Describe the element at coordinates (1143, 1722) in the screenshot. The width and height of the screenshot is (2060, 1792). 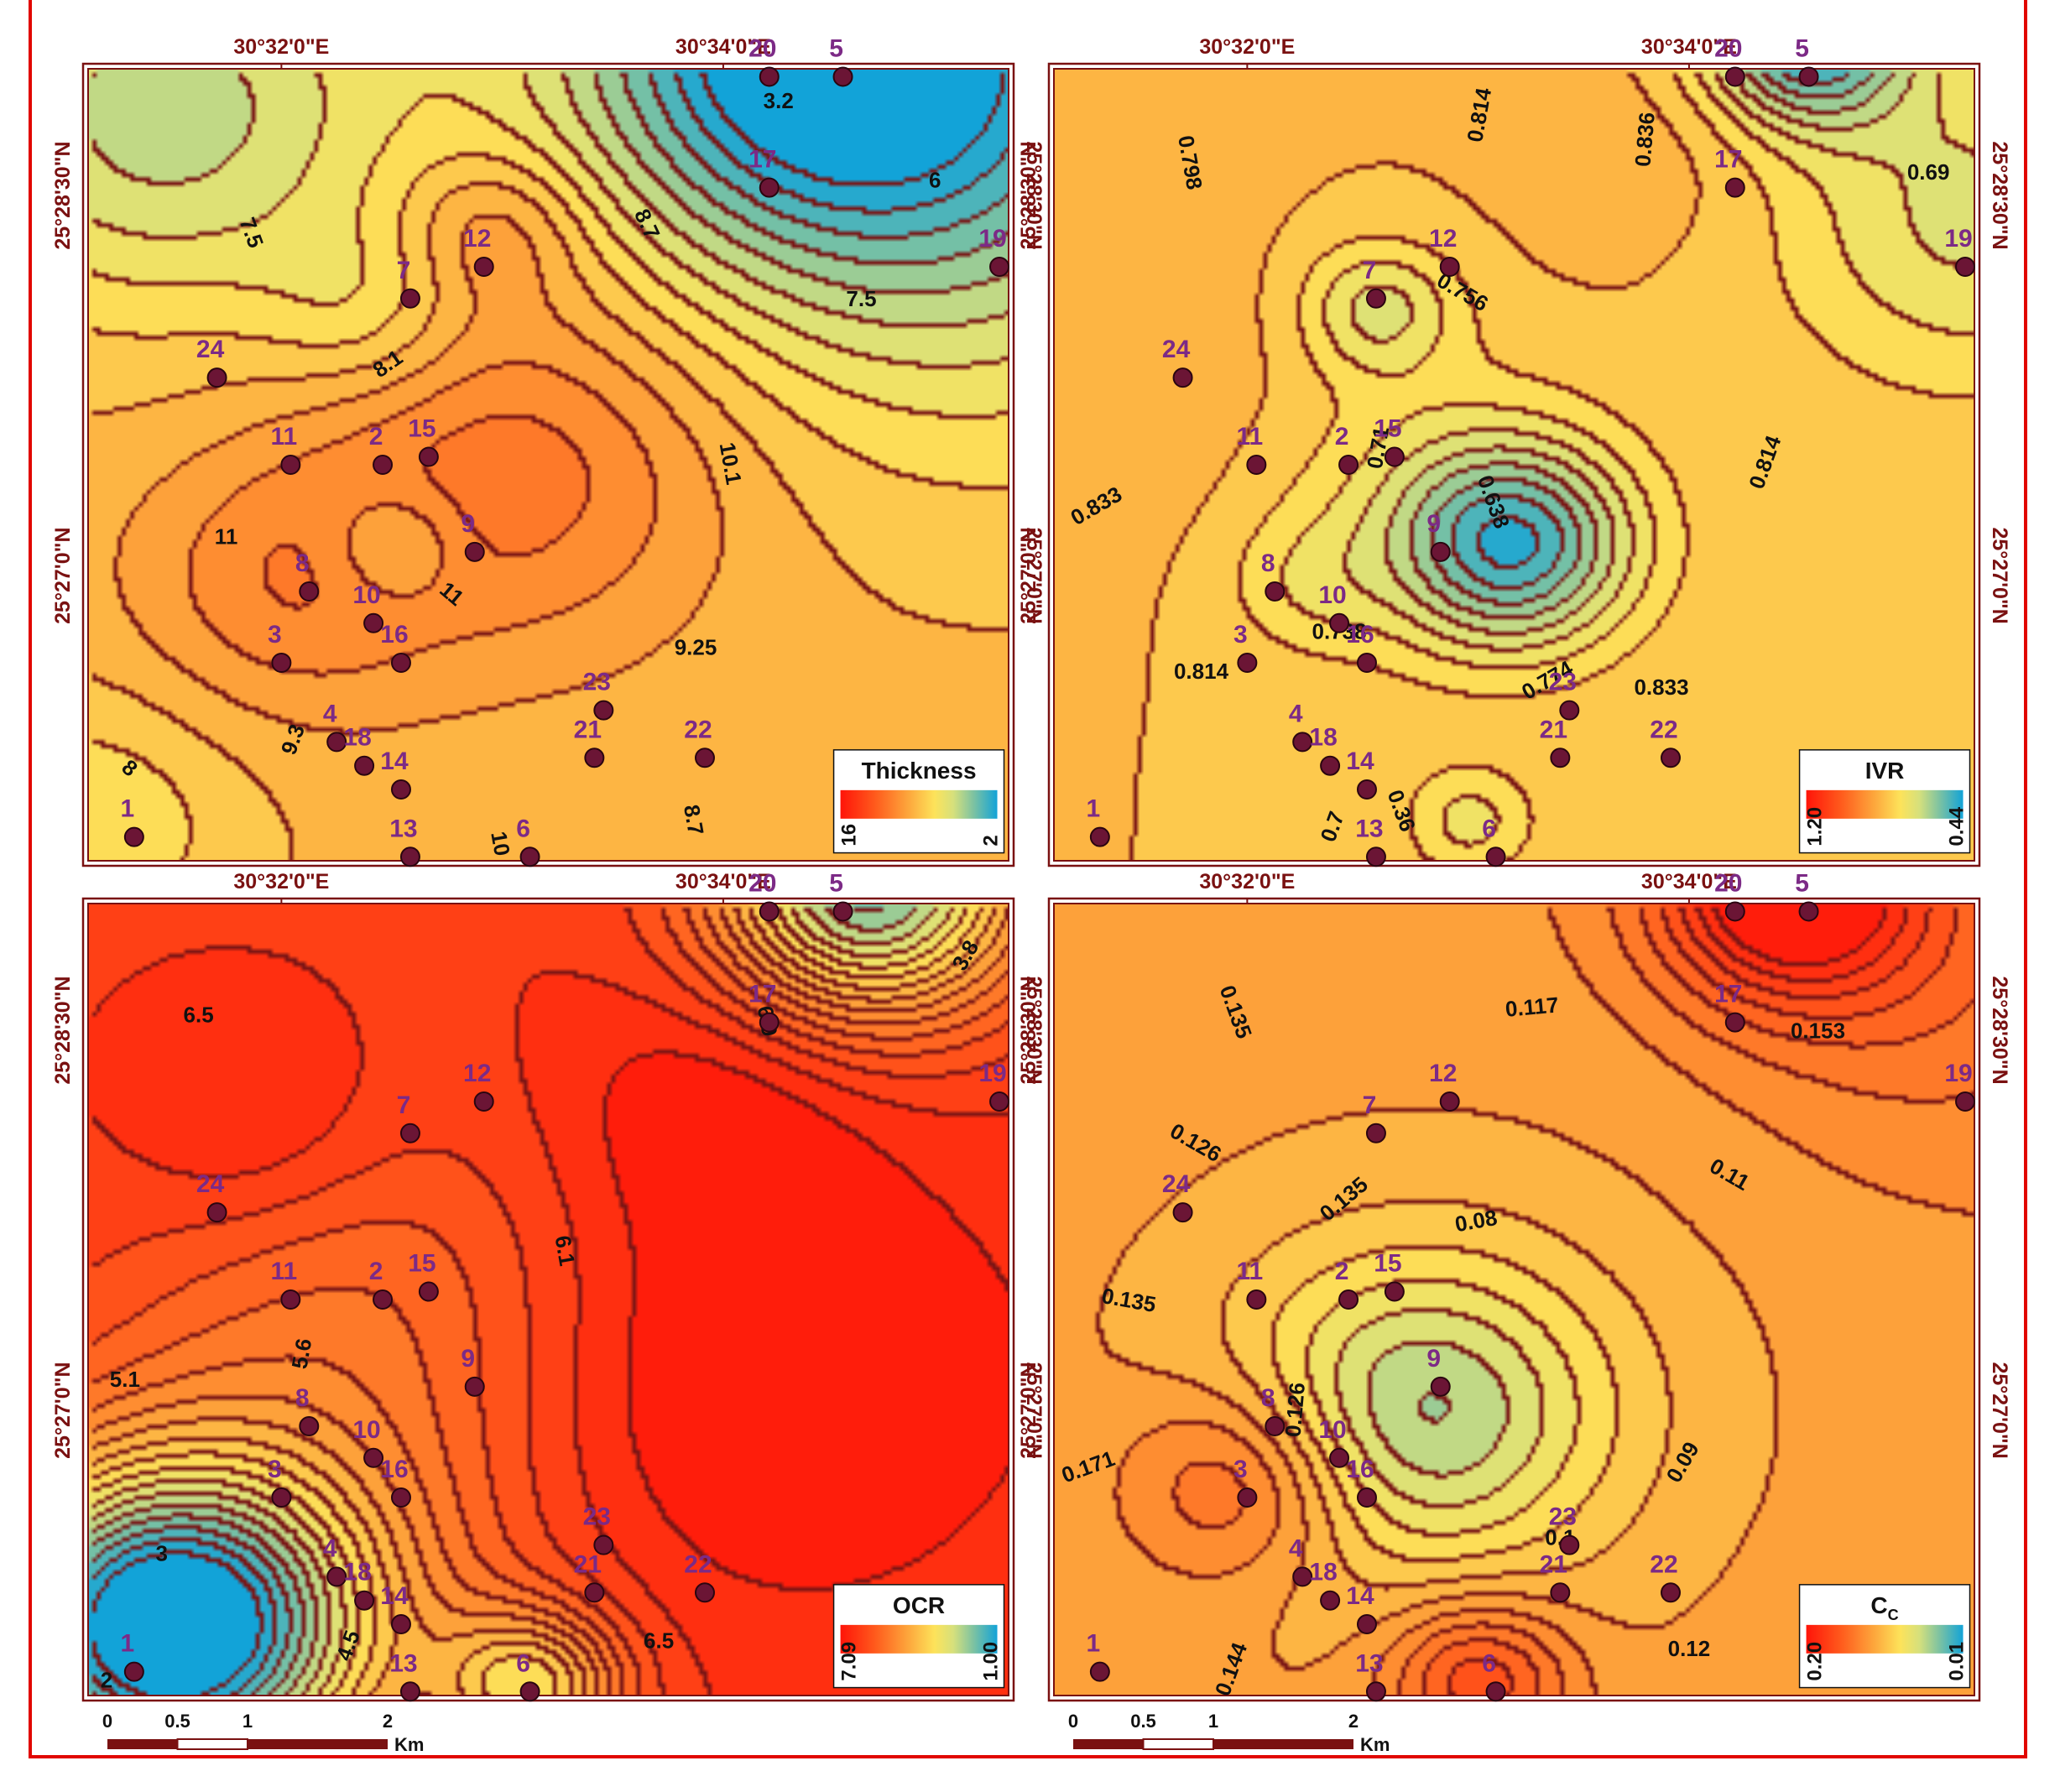
I see `scale-tick-label: 0.5` at that location.